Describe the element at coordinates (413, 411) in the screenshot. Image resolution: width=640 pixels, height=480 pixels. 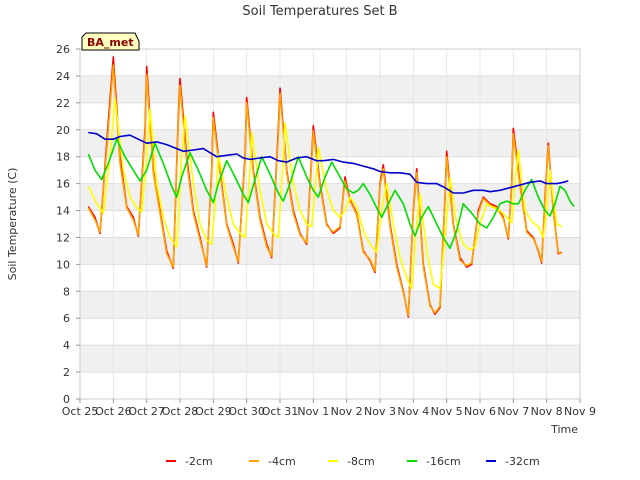
I see `x-tick-label: Nov 4` at that location.